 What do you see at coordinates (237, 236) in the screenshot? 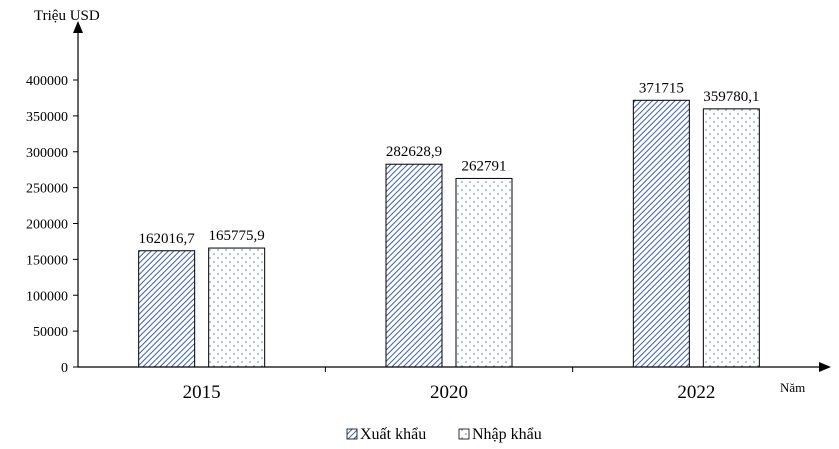
I see `data-label-nhap-khau-2015: 165775,9` at bounding box center [237, 236].